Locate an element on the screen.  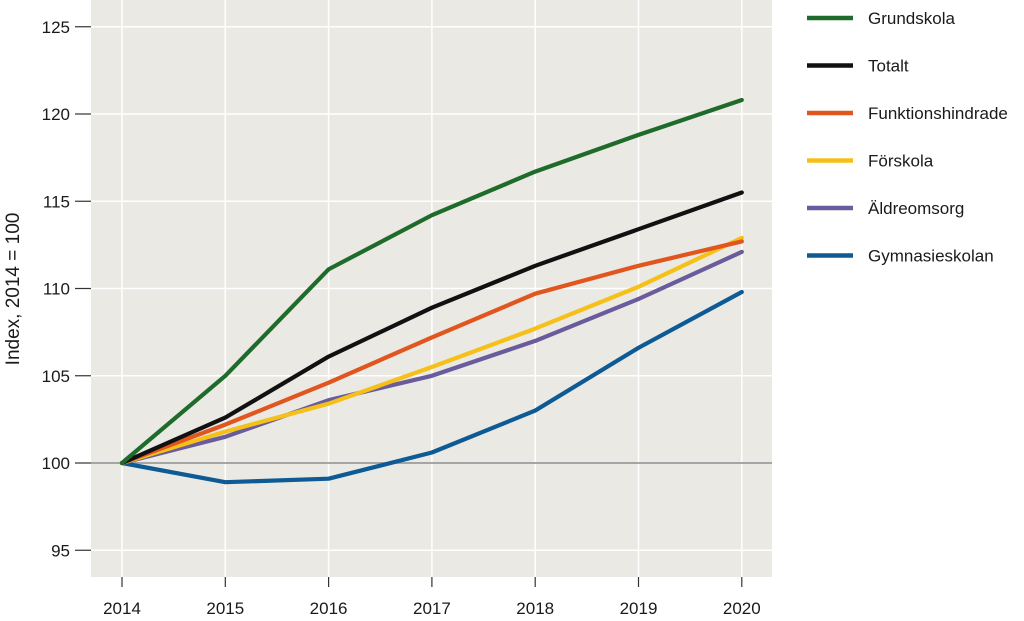
x-tick-label: 2018 is located at coordinates (535, 608).